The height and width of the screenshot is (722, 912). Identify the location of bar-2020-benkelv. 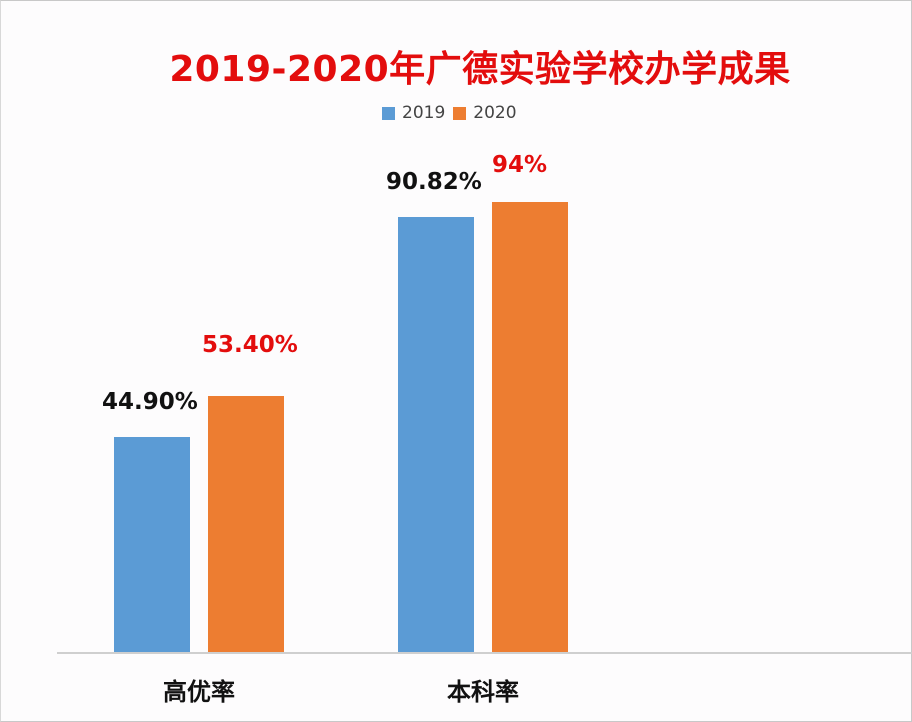
(530, 427).